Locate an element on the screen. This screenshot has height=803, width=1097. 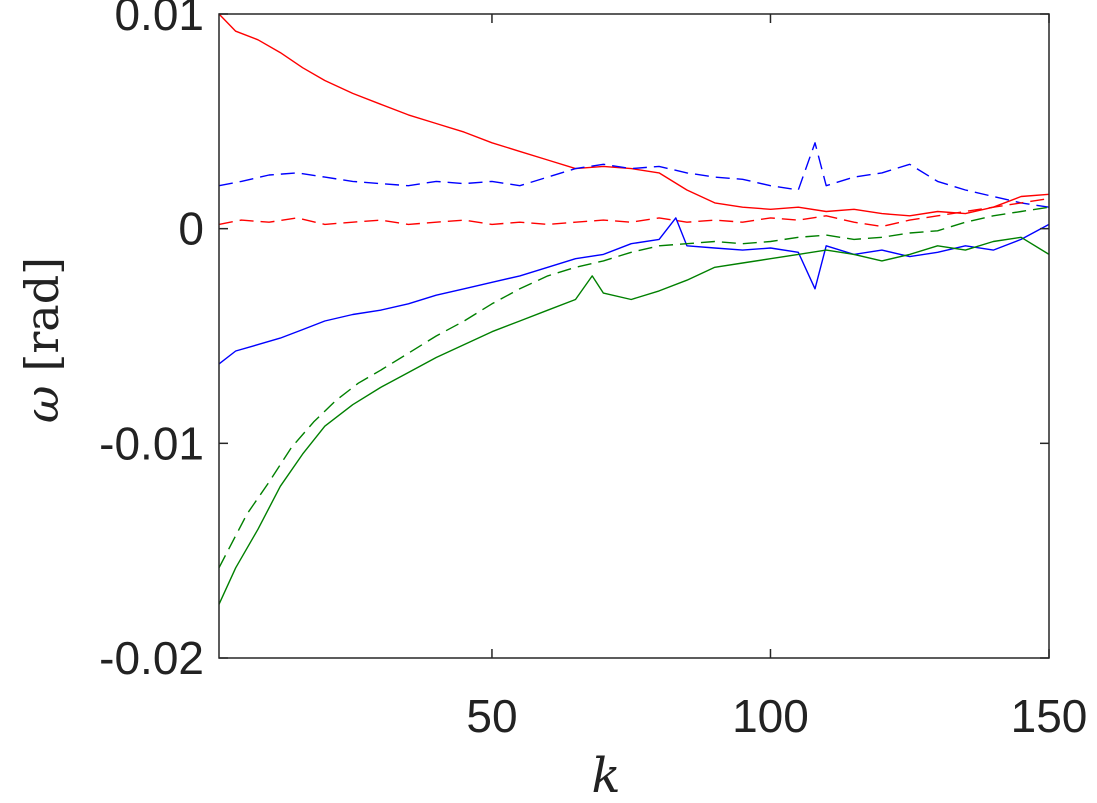
y-tick-label: -0.02 is located at coordinates (151, 658).